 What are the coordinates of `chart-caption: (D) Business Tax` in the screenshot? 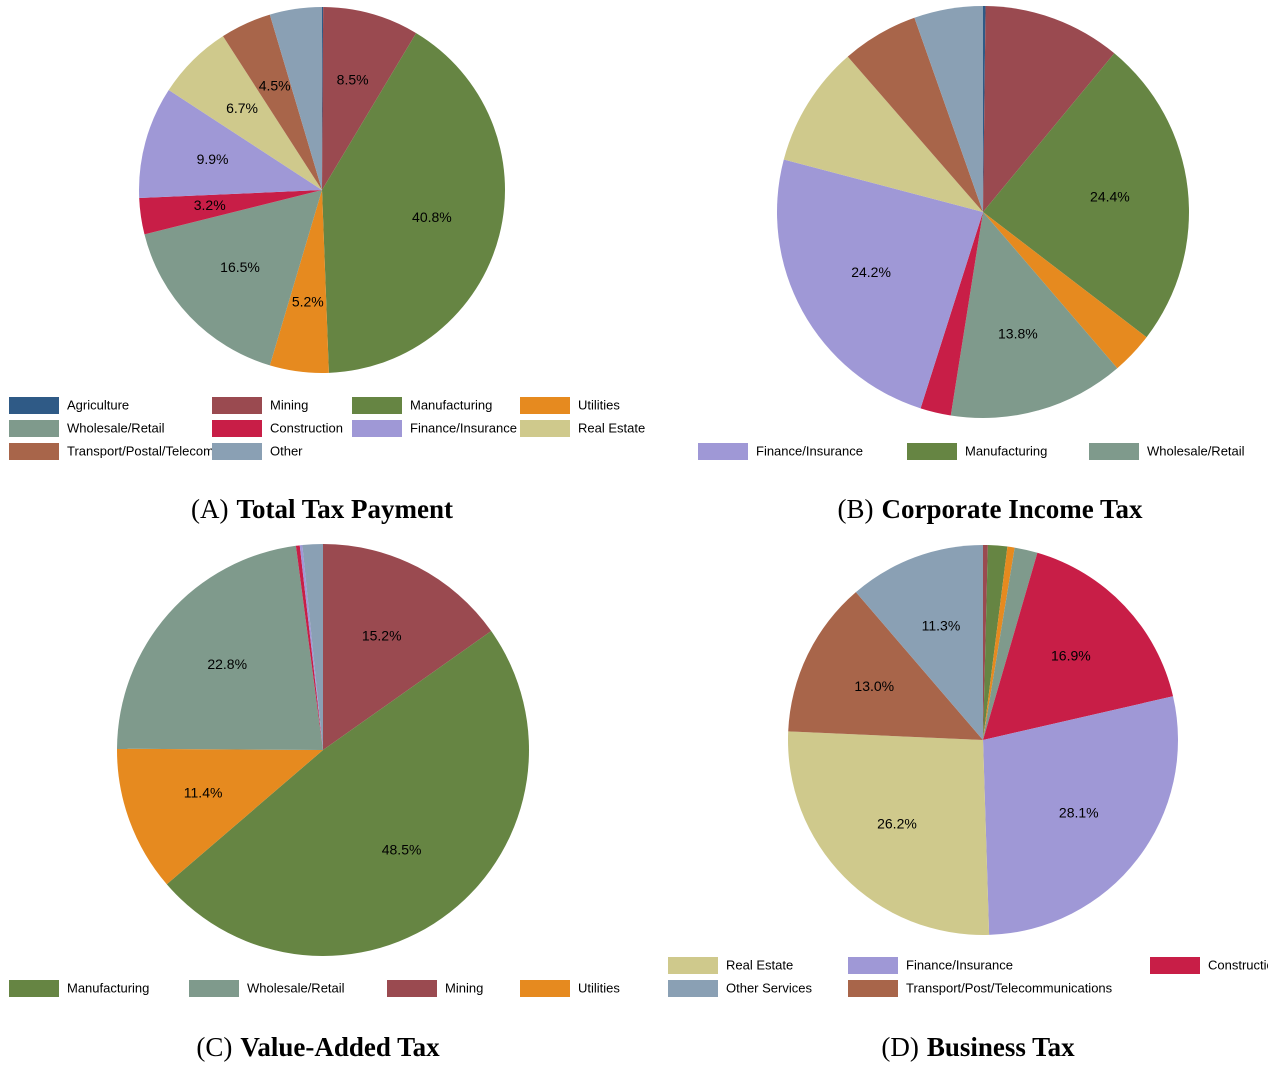 It's located at (978, 1047).